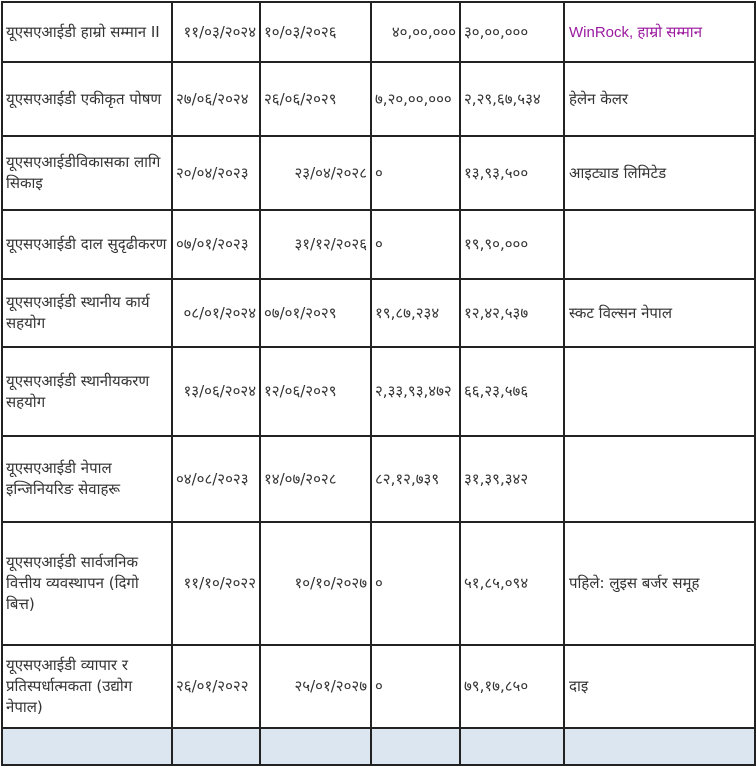 The height and width of the screenshot is (768, 756). Describe the element at coordinates (216, 686) in the screenshot. I see `start-date-cell: २६/०१/२०२२` at that location.